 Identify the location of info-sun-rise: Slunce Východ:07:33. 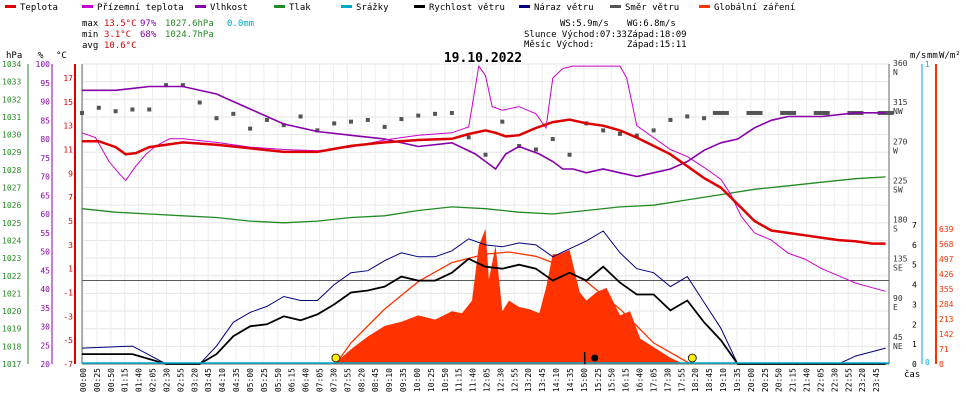
(575, 35).